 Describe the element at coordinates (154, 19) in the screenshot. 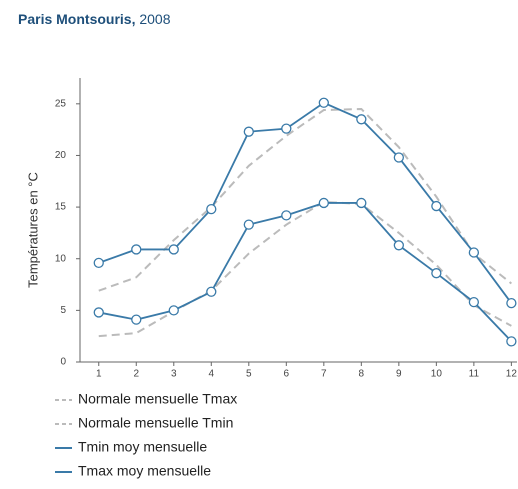

I see `title-year: 2008` at that location.